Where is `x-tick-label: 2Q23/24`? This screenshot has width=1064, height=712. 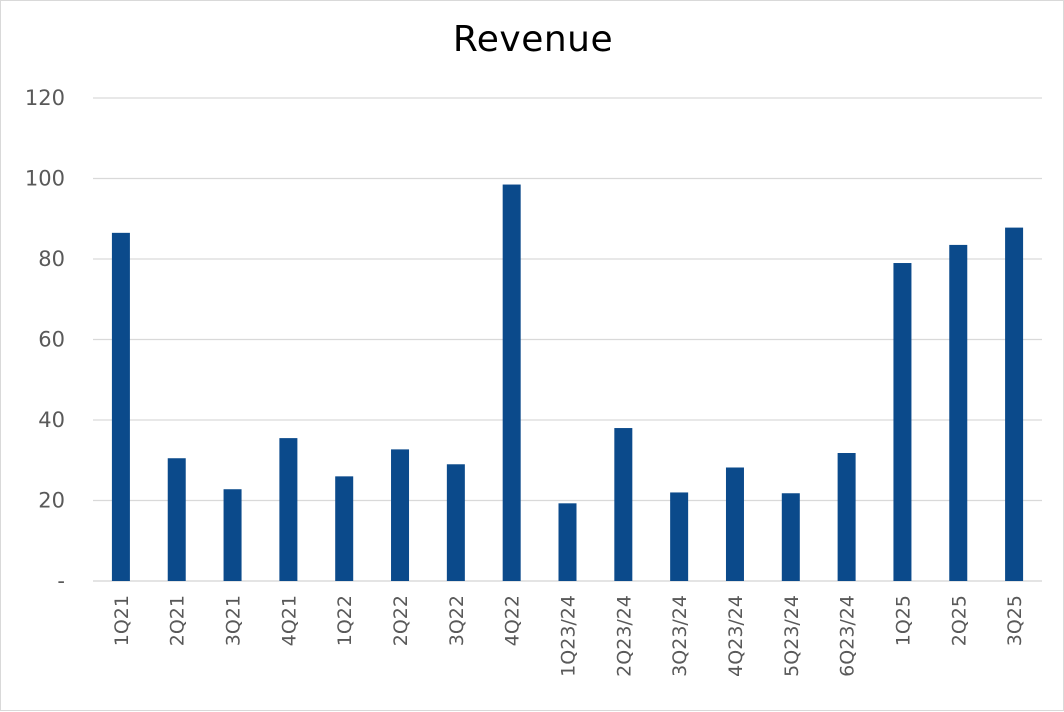 x-tick-label: 2Q23/24 is located at coordinates (624, 636).